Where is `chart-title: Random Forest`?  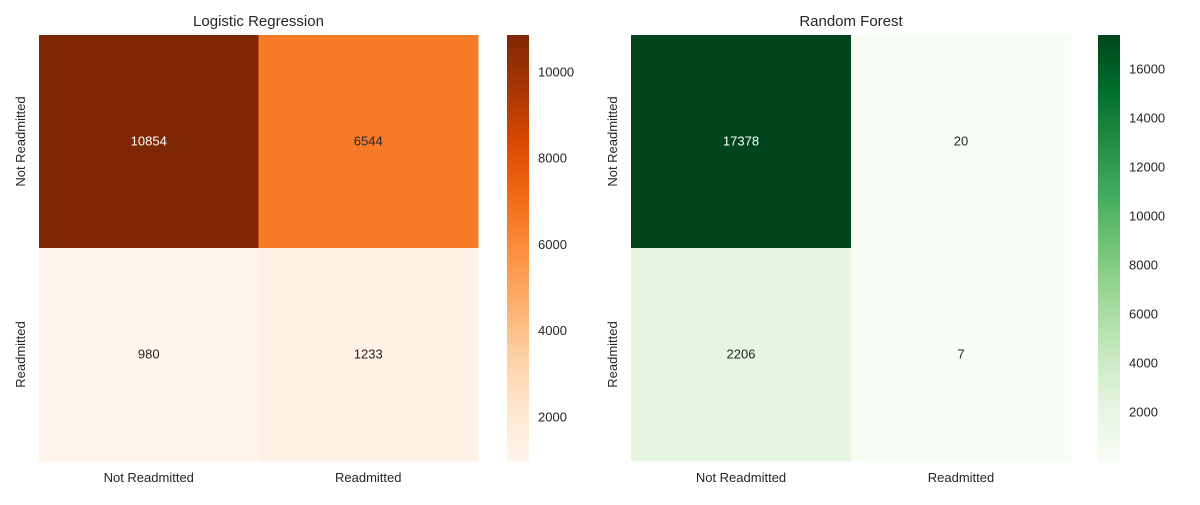 chart-title: Random Forest is located at coordinates (851, 21).